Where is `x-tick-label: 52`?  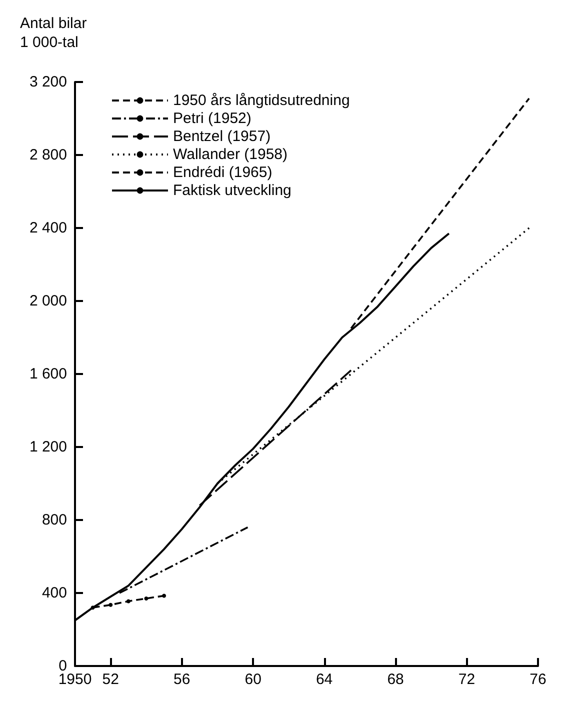 x-tick-label: 52 is located at coordinates (110, 679).